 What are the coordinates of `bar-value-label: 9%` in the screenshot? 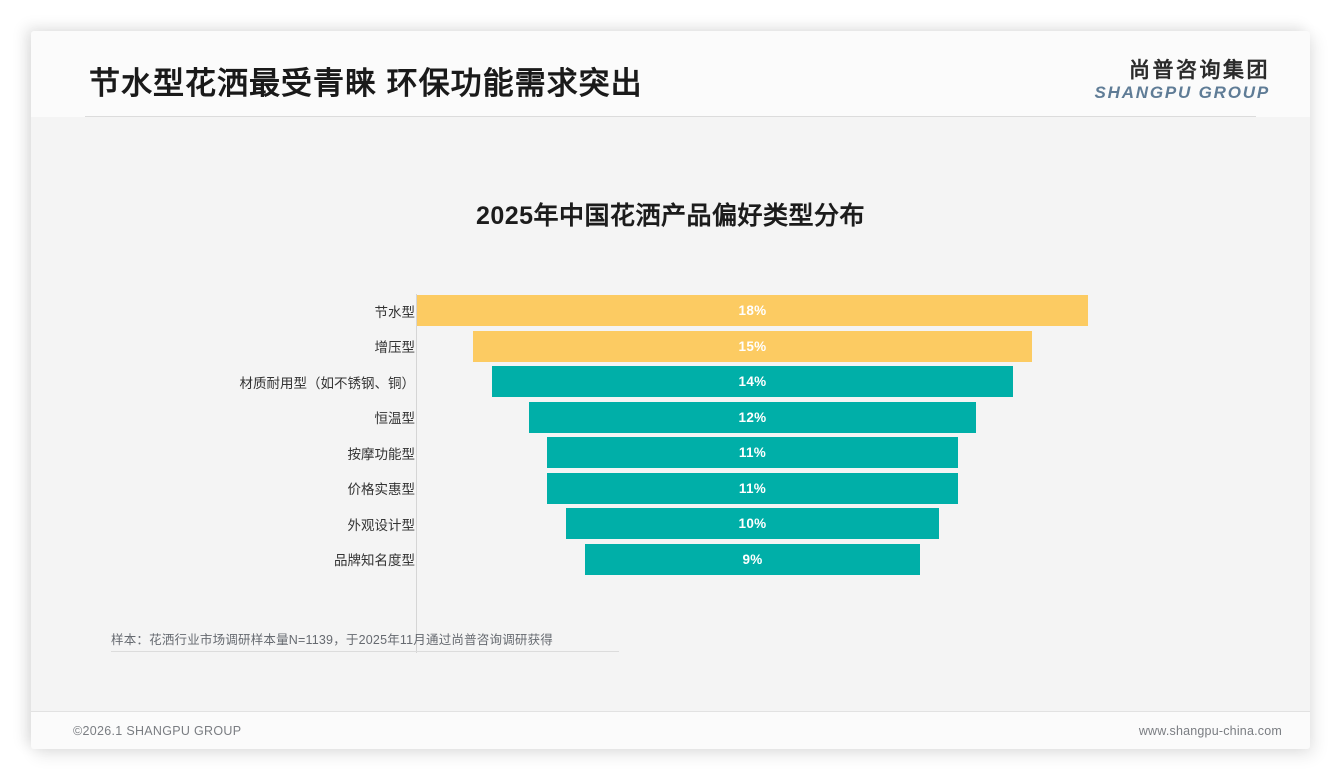 It's located at (752, 559).